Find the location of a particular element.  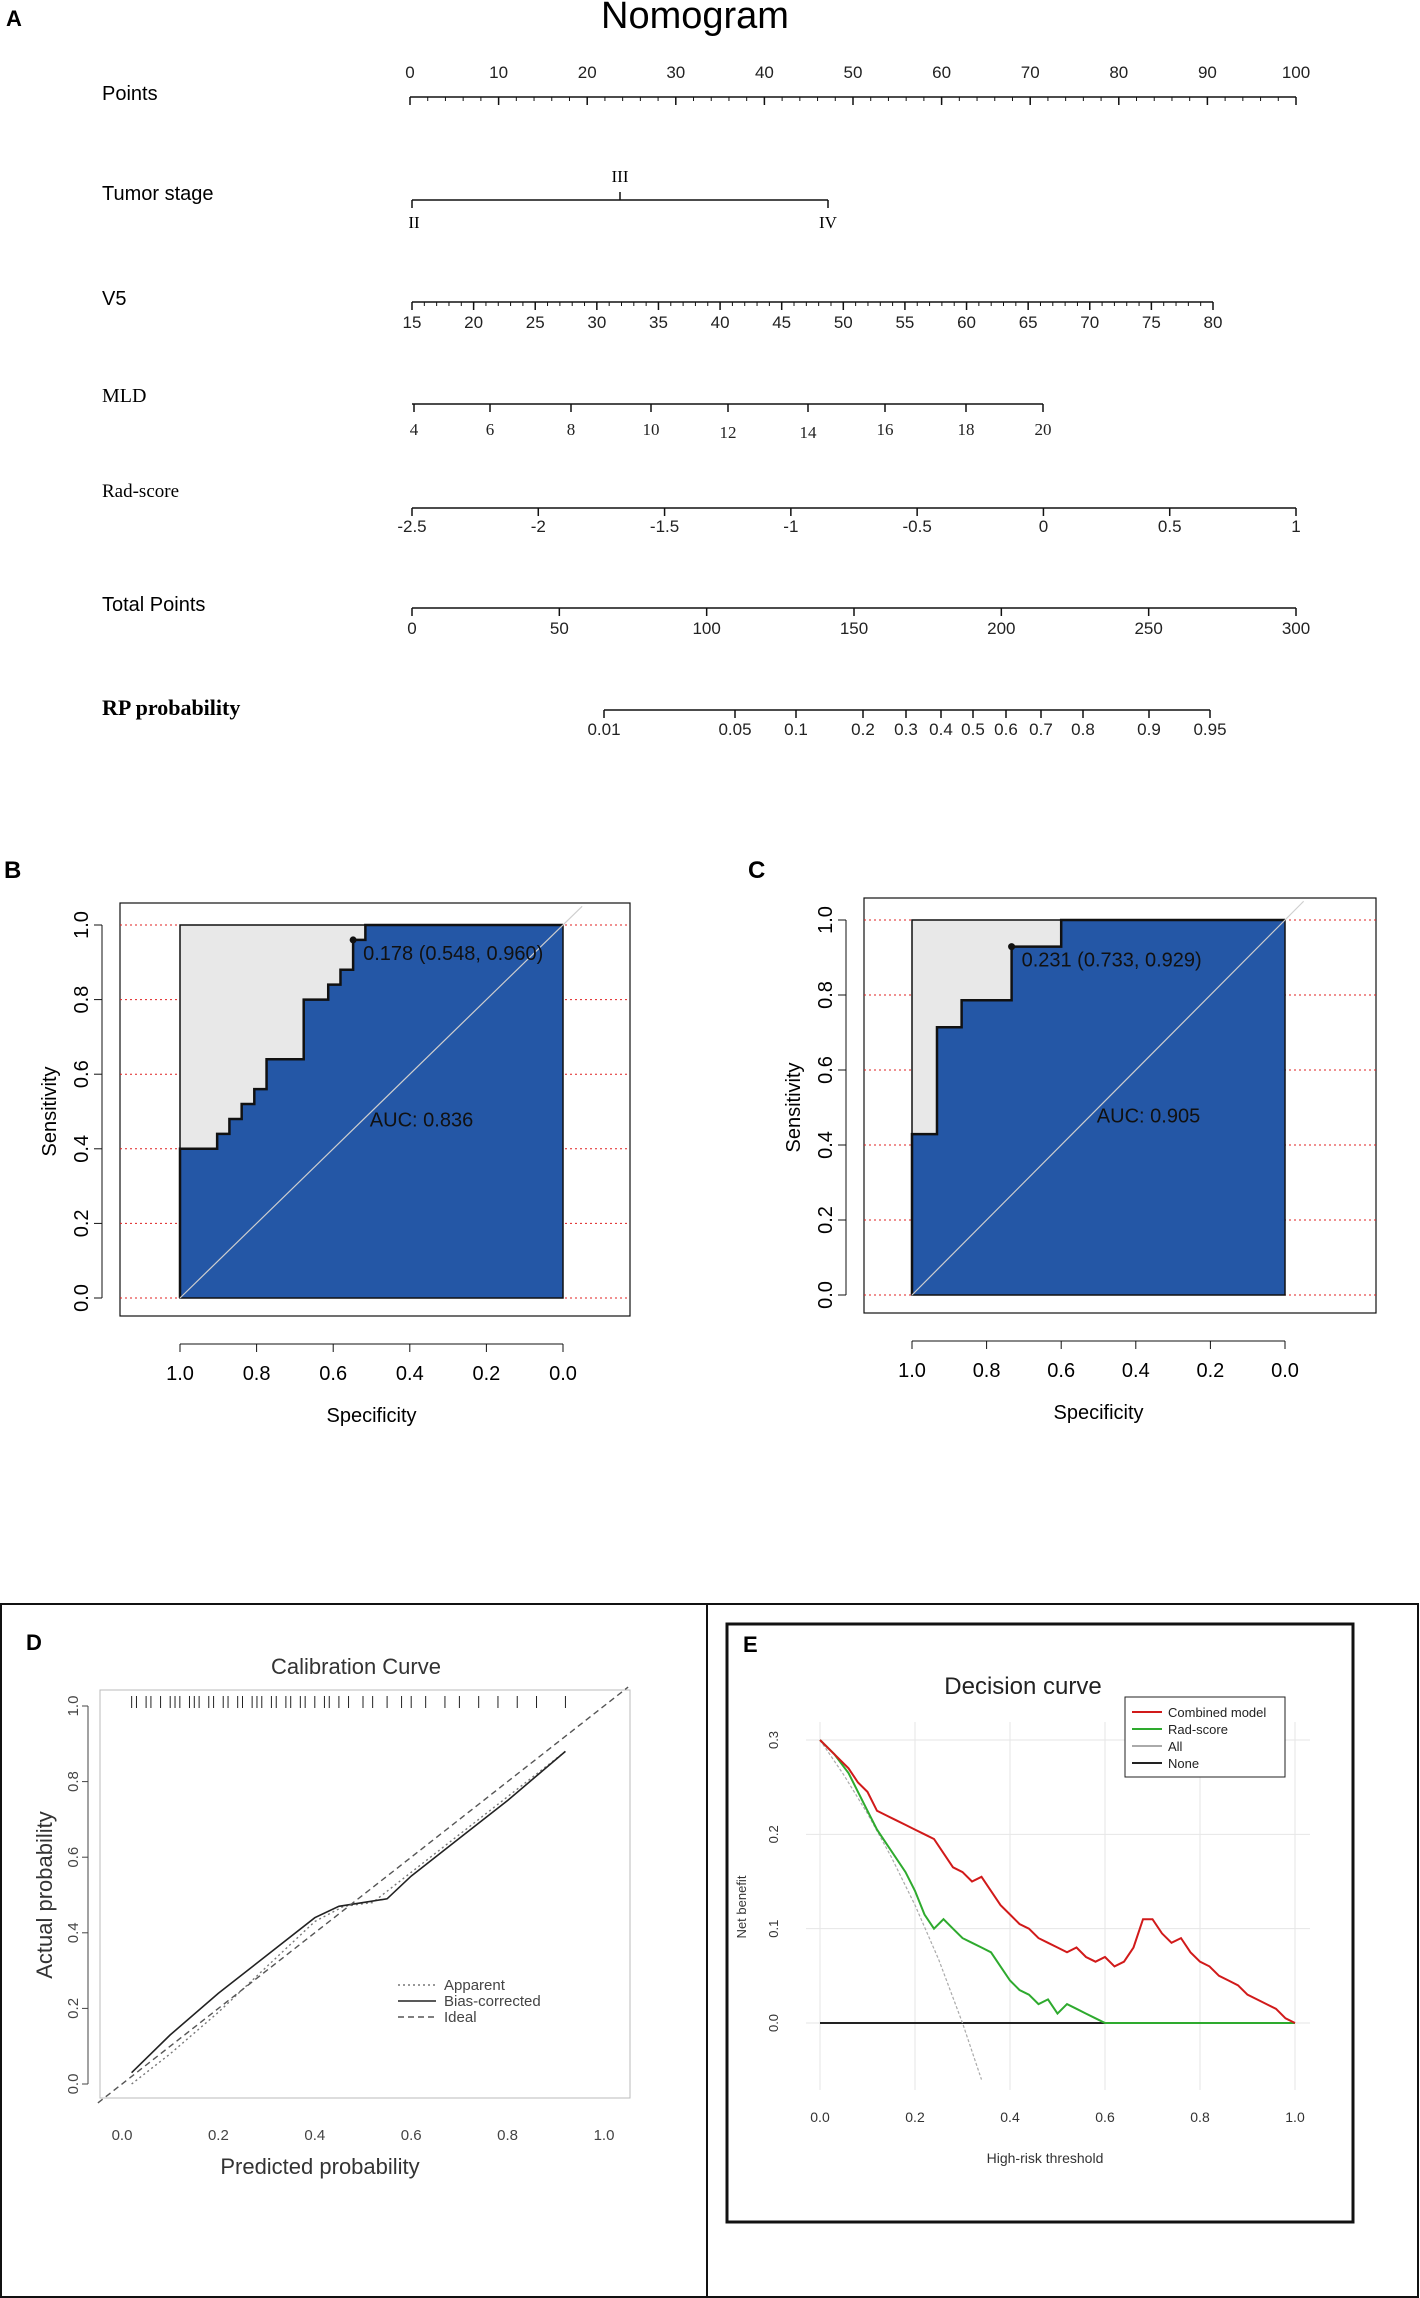

roc-auc-label: AUC: 0.905 is located at coordinates (1148, 1117).